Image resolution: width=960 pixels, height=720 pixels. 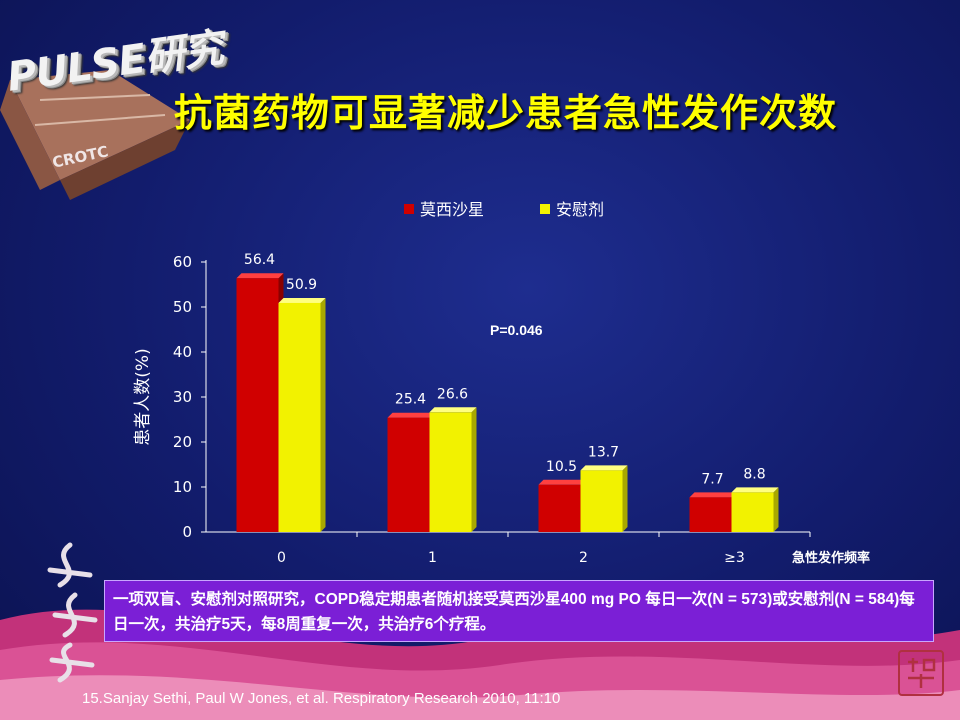 What do you see at coordinates (432, 558) in the screenshot?
I see `x-tick-label: 1` at bounding box center [432, 558].